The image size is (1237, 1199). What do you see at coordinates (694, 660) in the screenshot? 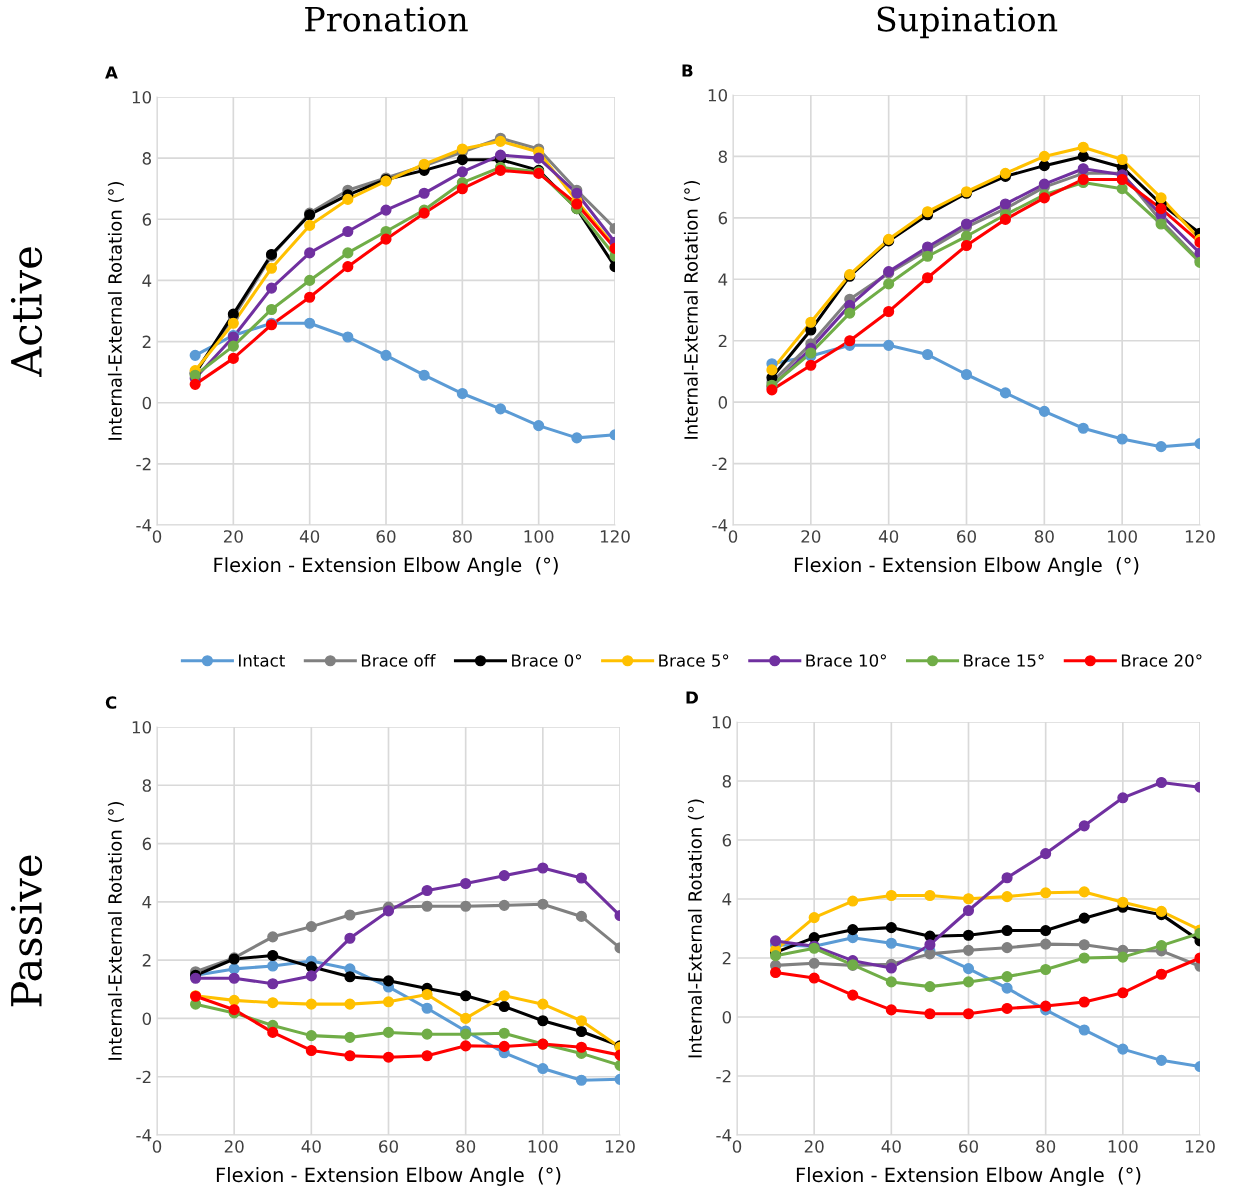
I see `legend-label: Brace 5°` at bounding box center [694, 660].